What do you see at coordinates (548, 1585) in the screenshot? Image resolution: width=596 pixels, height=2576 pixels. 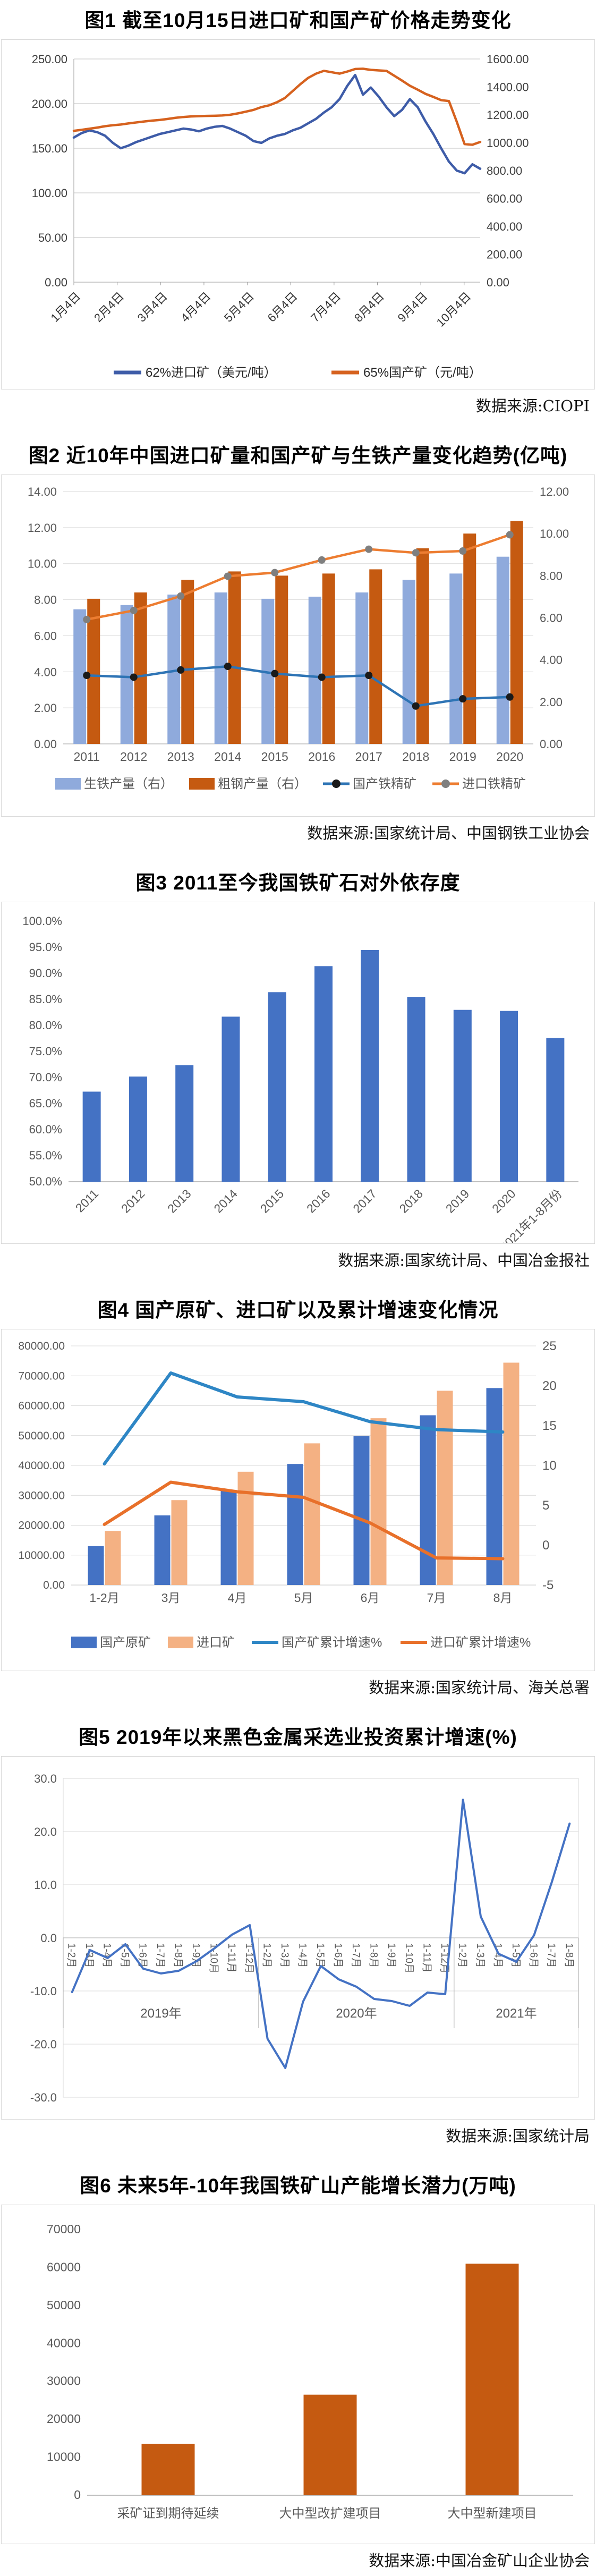 I see `svg-text: -5` at bounding box center [548, 1585].